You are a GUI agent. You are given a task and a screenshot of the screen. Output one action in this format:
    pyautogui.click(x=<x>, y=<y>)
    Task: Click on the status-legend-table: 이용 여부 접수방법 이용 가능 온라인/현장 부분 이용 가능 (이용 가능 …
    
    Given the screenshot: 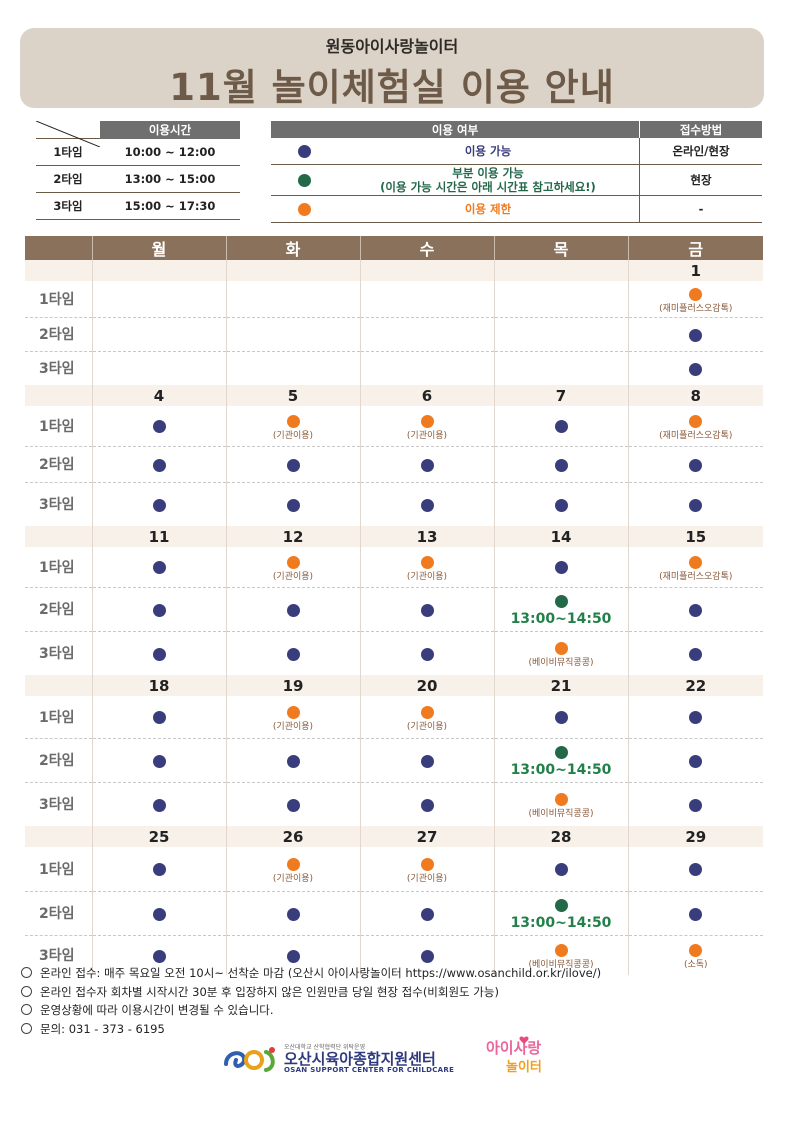 What is the action you would take?
    pyautogui.click(x=516, y=172)
    